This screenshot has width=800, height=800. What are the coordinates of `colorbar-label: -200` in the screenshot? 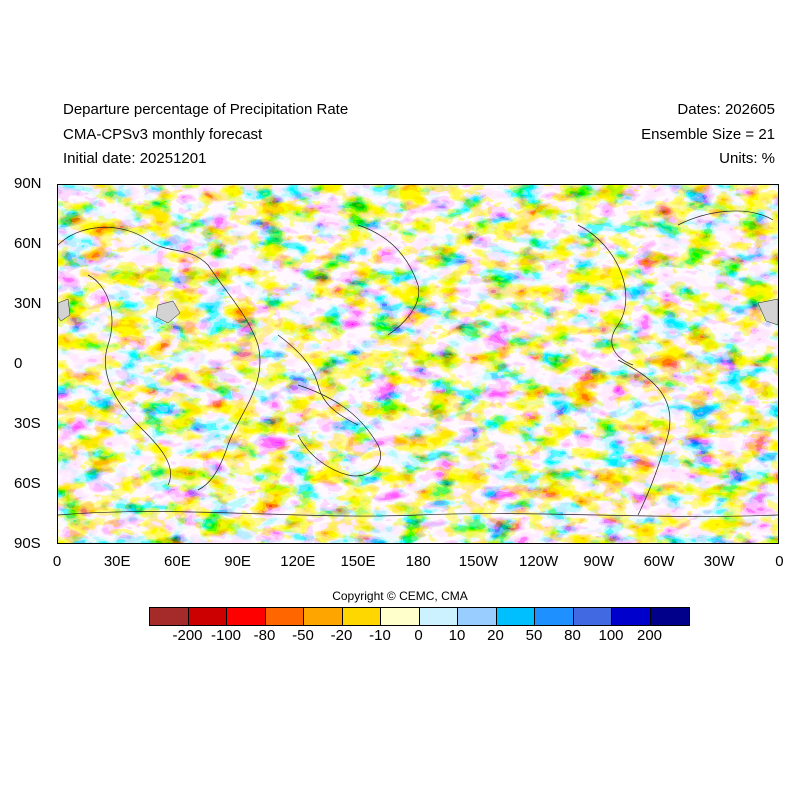 It's located at (187, 635).